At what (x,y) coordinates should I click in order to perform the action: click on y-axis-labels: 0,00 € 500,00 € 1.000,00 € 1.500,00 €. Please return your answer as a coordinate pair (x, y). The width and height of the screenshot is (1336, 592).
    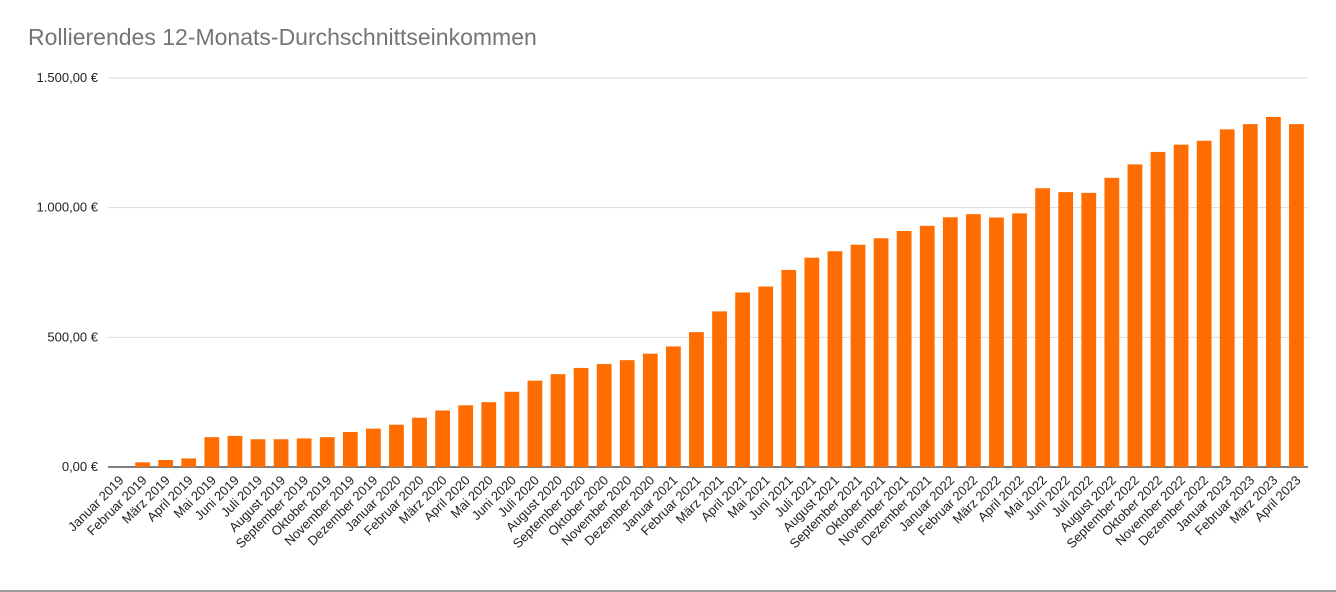
    Looking at the image, I should click on (68, 272).